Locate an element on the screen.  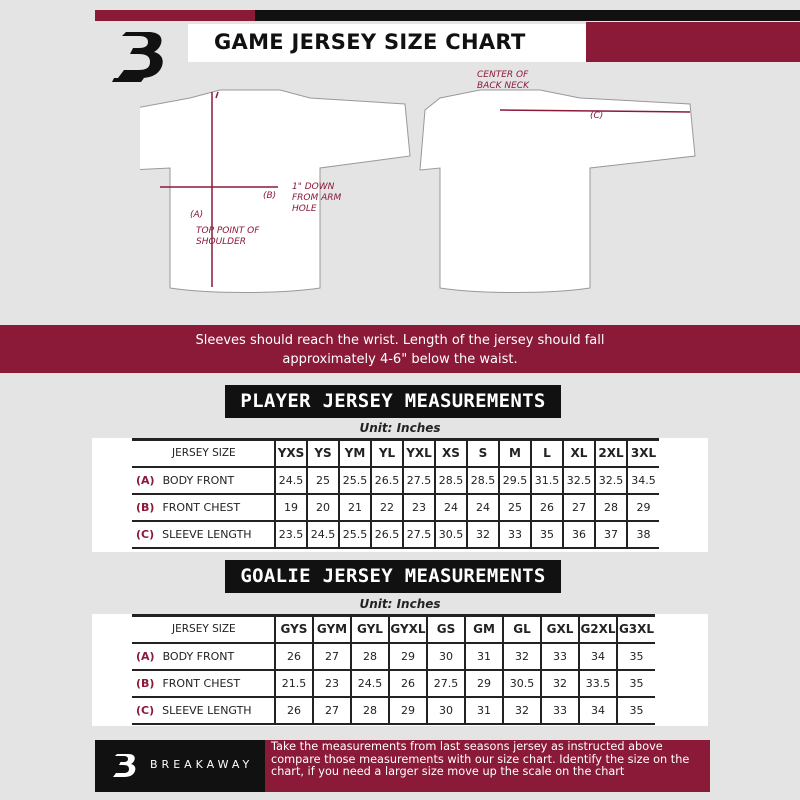
measurement-cell: 19 is located at coordinates (290, 507).